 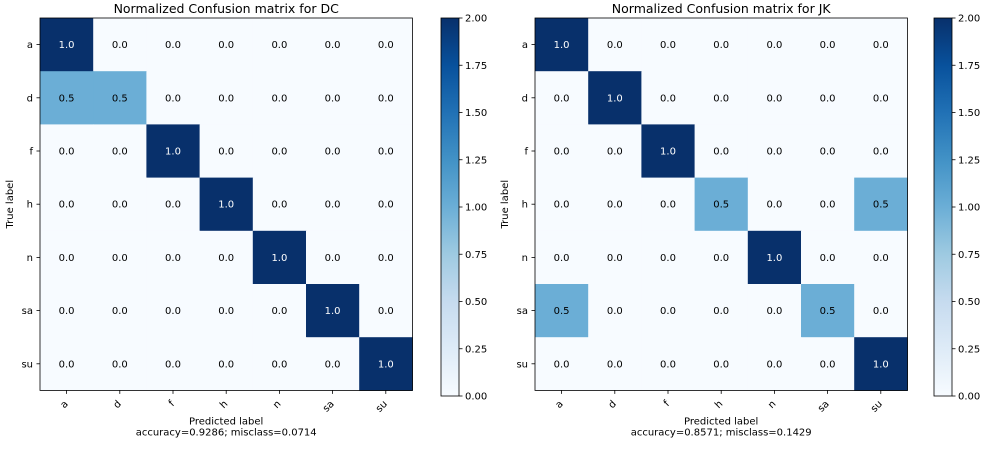 What do you see at coordinates (476, 113) in the screenshot?
I see `colorbar-tick-label: 1.50` at bounding box center [476, 113].